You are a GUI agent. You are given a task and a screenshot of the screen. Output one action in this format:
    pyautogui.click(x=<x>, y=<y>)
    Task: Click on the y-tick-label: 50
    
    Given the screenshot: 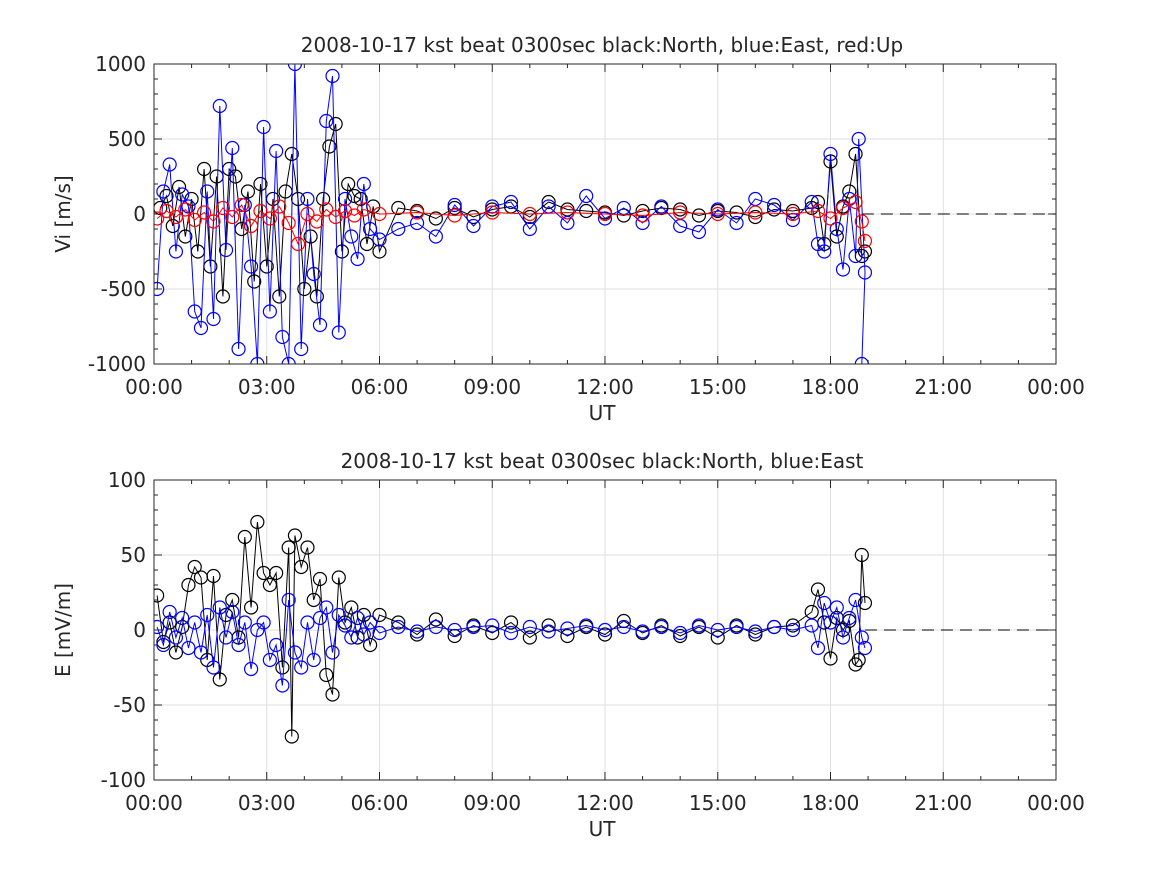 What is the action you would take?
    pyautogui.click(x=133, y=555)
    